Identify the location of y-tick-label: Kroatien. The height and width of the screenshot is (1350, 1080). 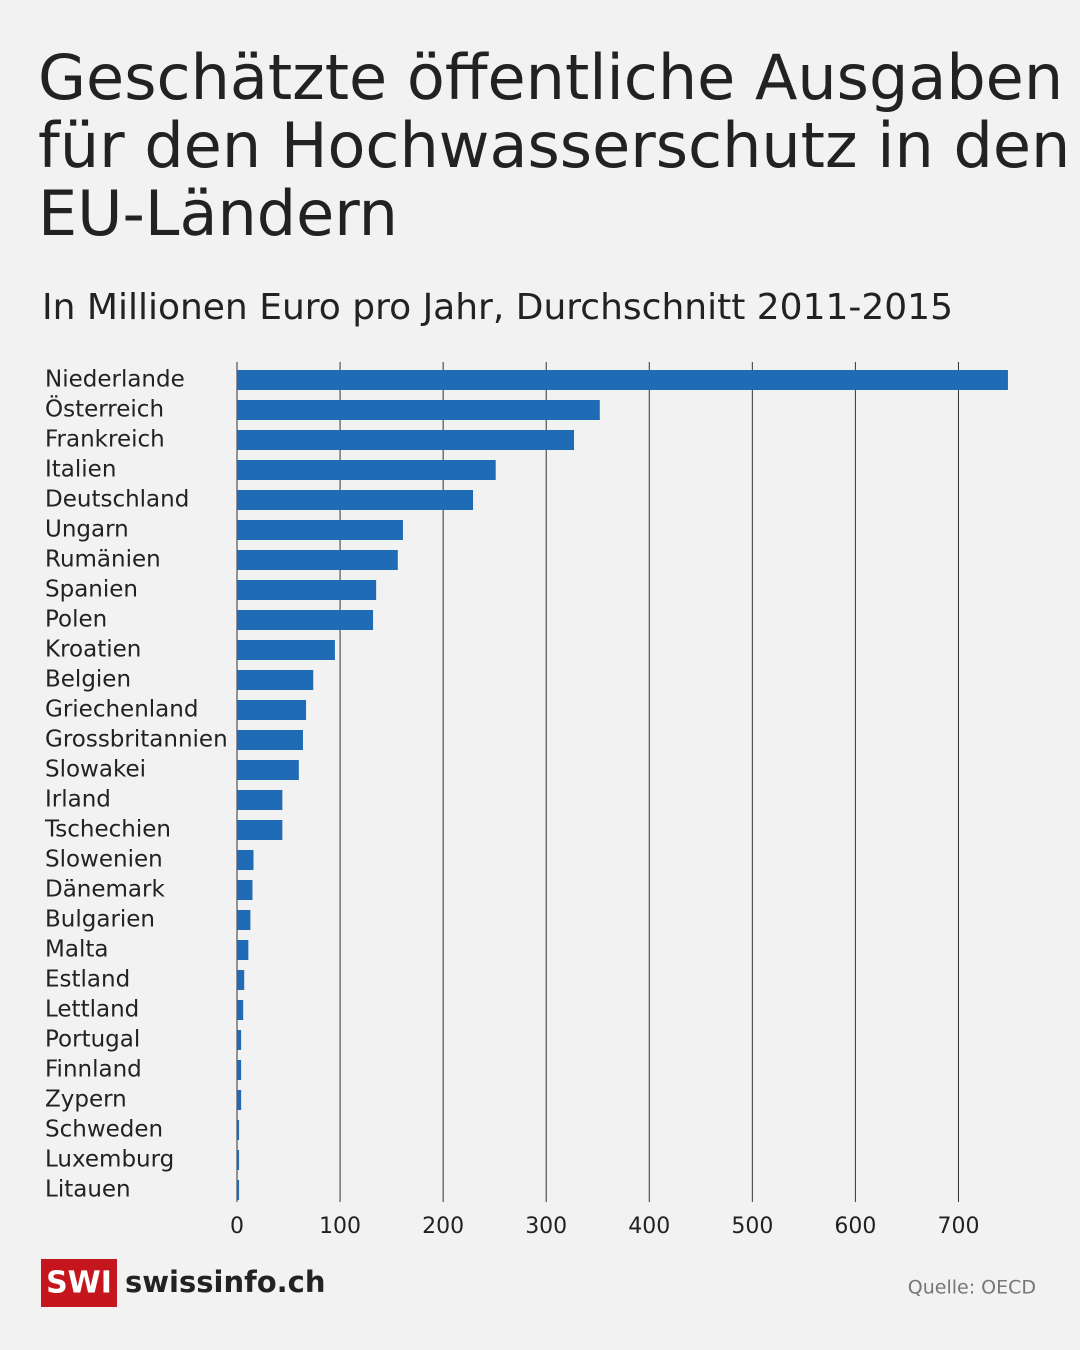
(93, 650).